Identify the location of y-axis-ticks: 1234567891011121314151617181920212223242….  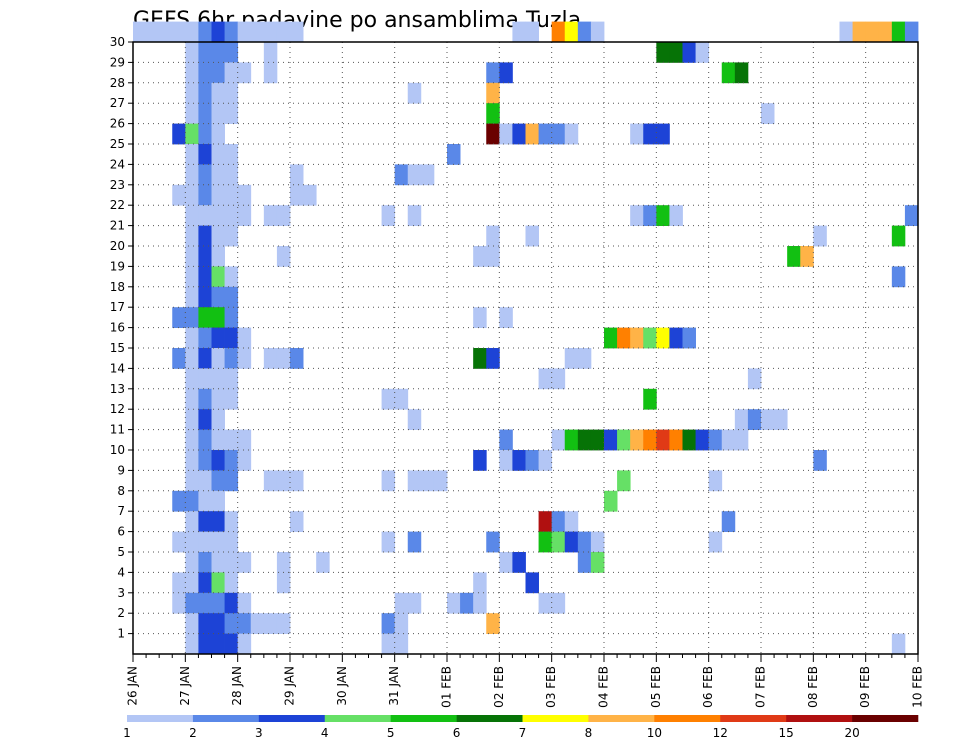
(121, 338).